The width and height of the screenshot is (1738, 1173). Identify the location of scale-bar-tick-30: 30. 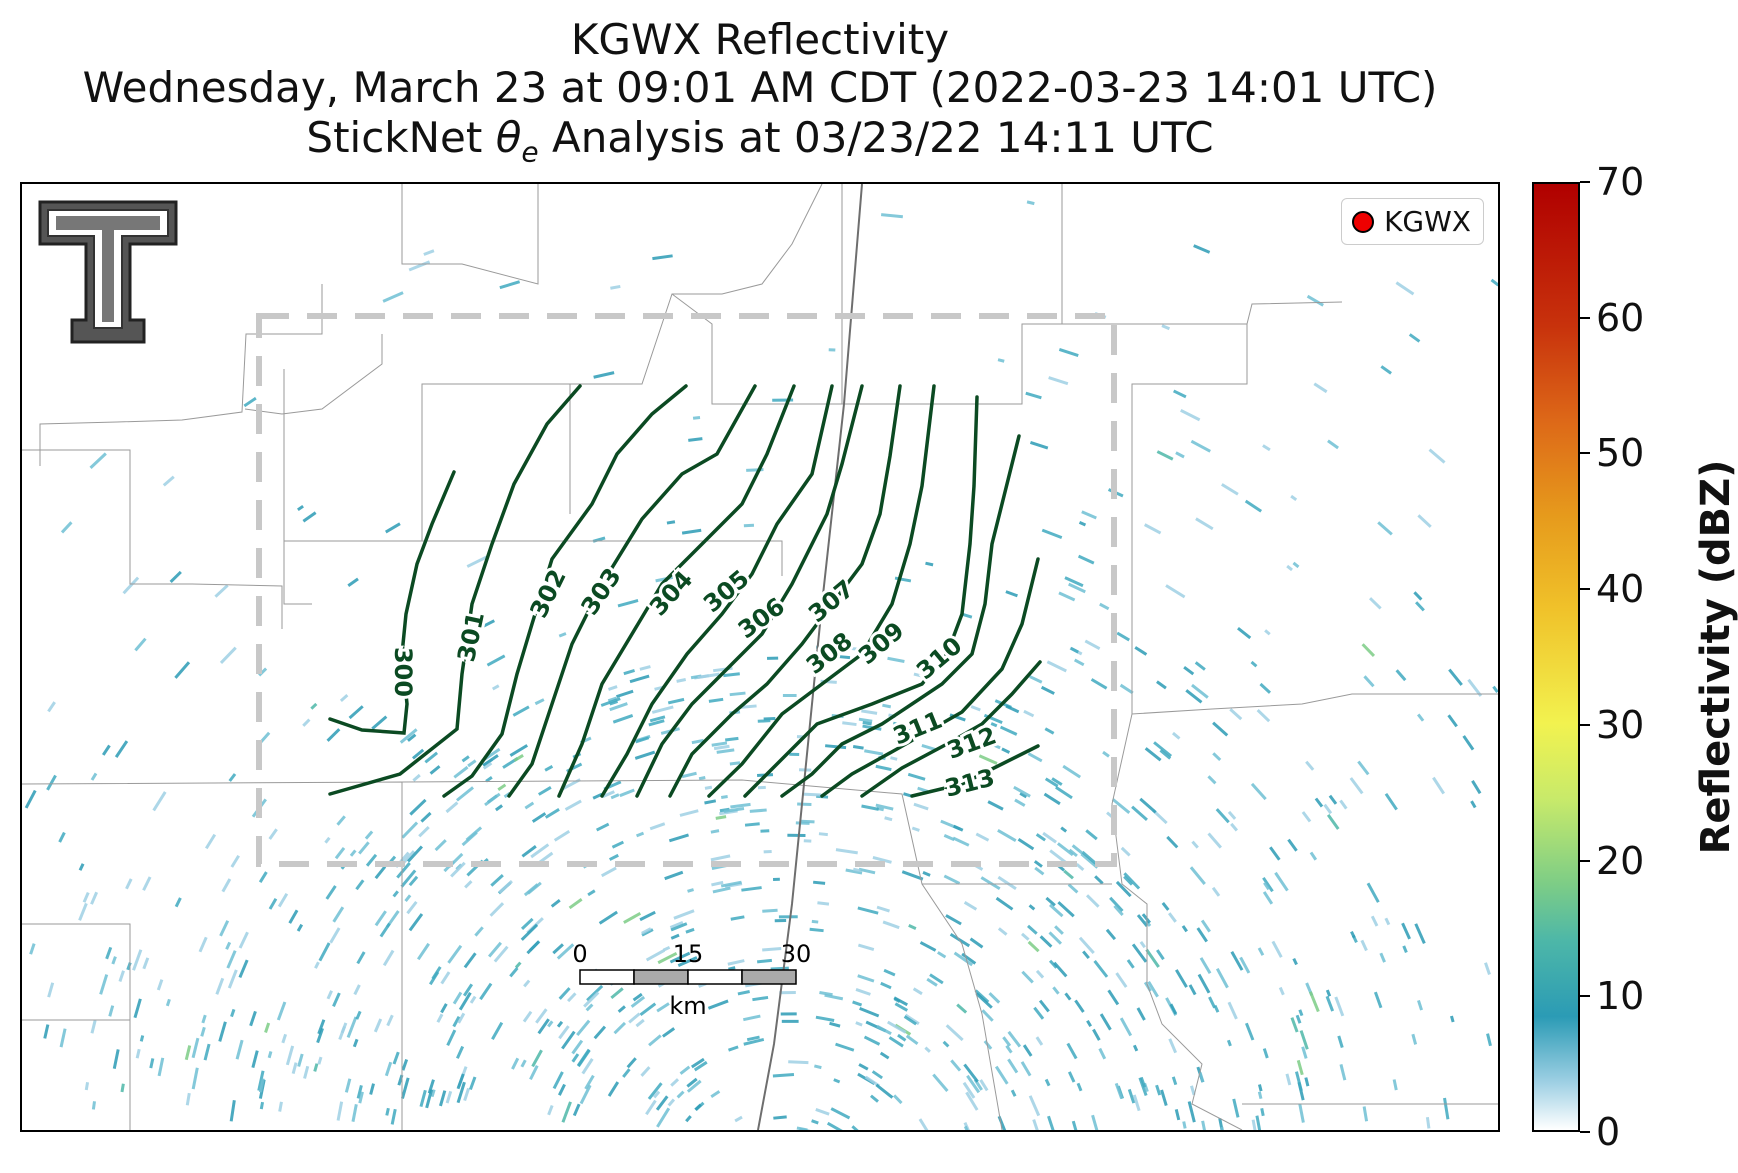
(796, 954).